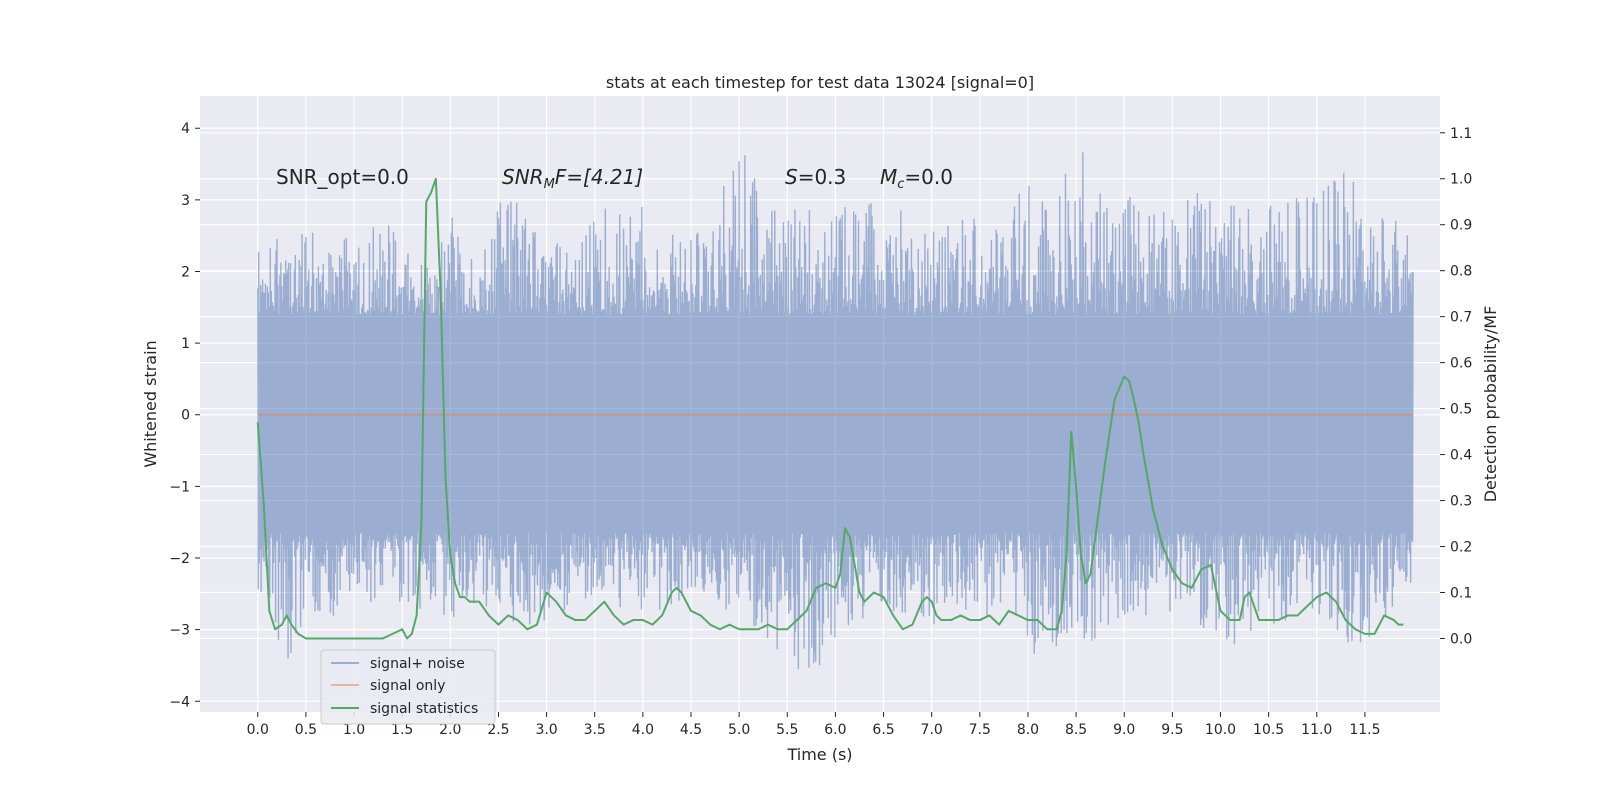 Image resolution: width=1600 pixels, height=800 pixels. I want to click on x-tick-label-8: 4.0, so click(643, 730).